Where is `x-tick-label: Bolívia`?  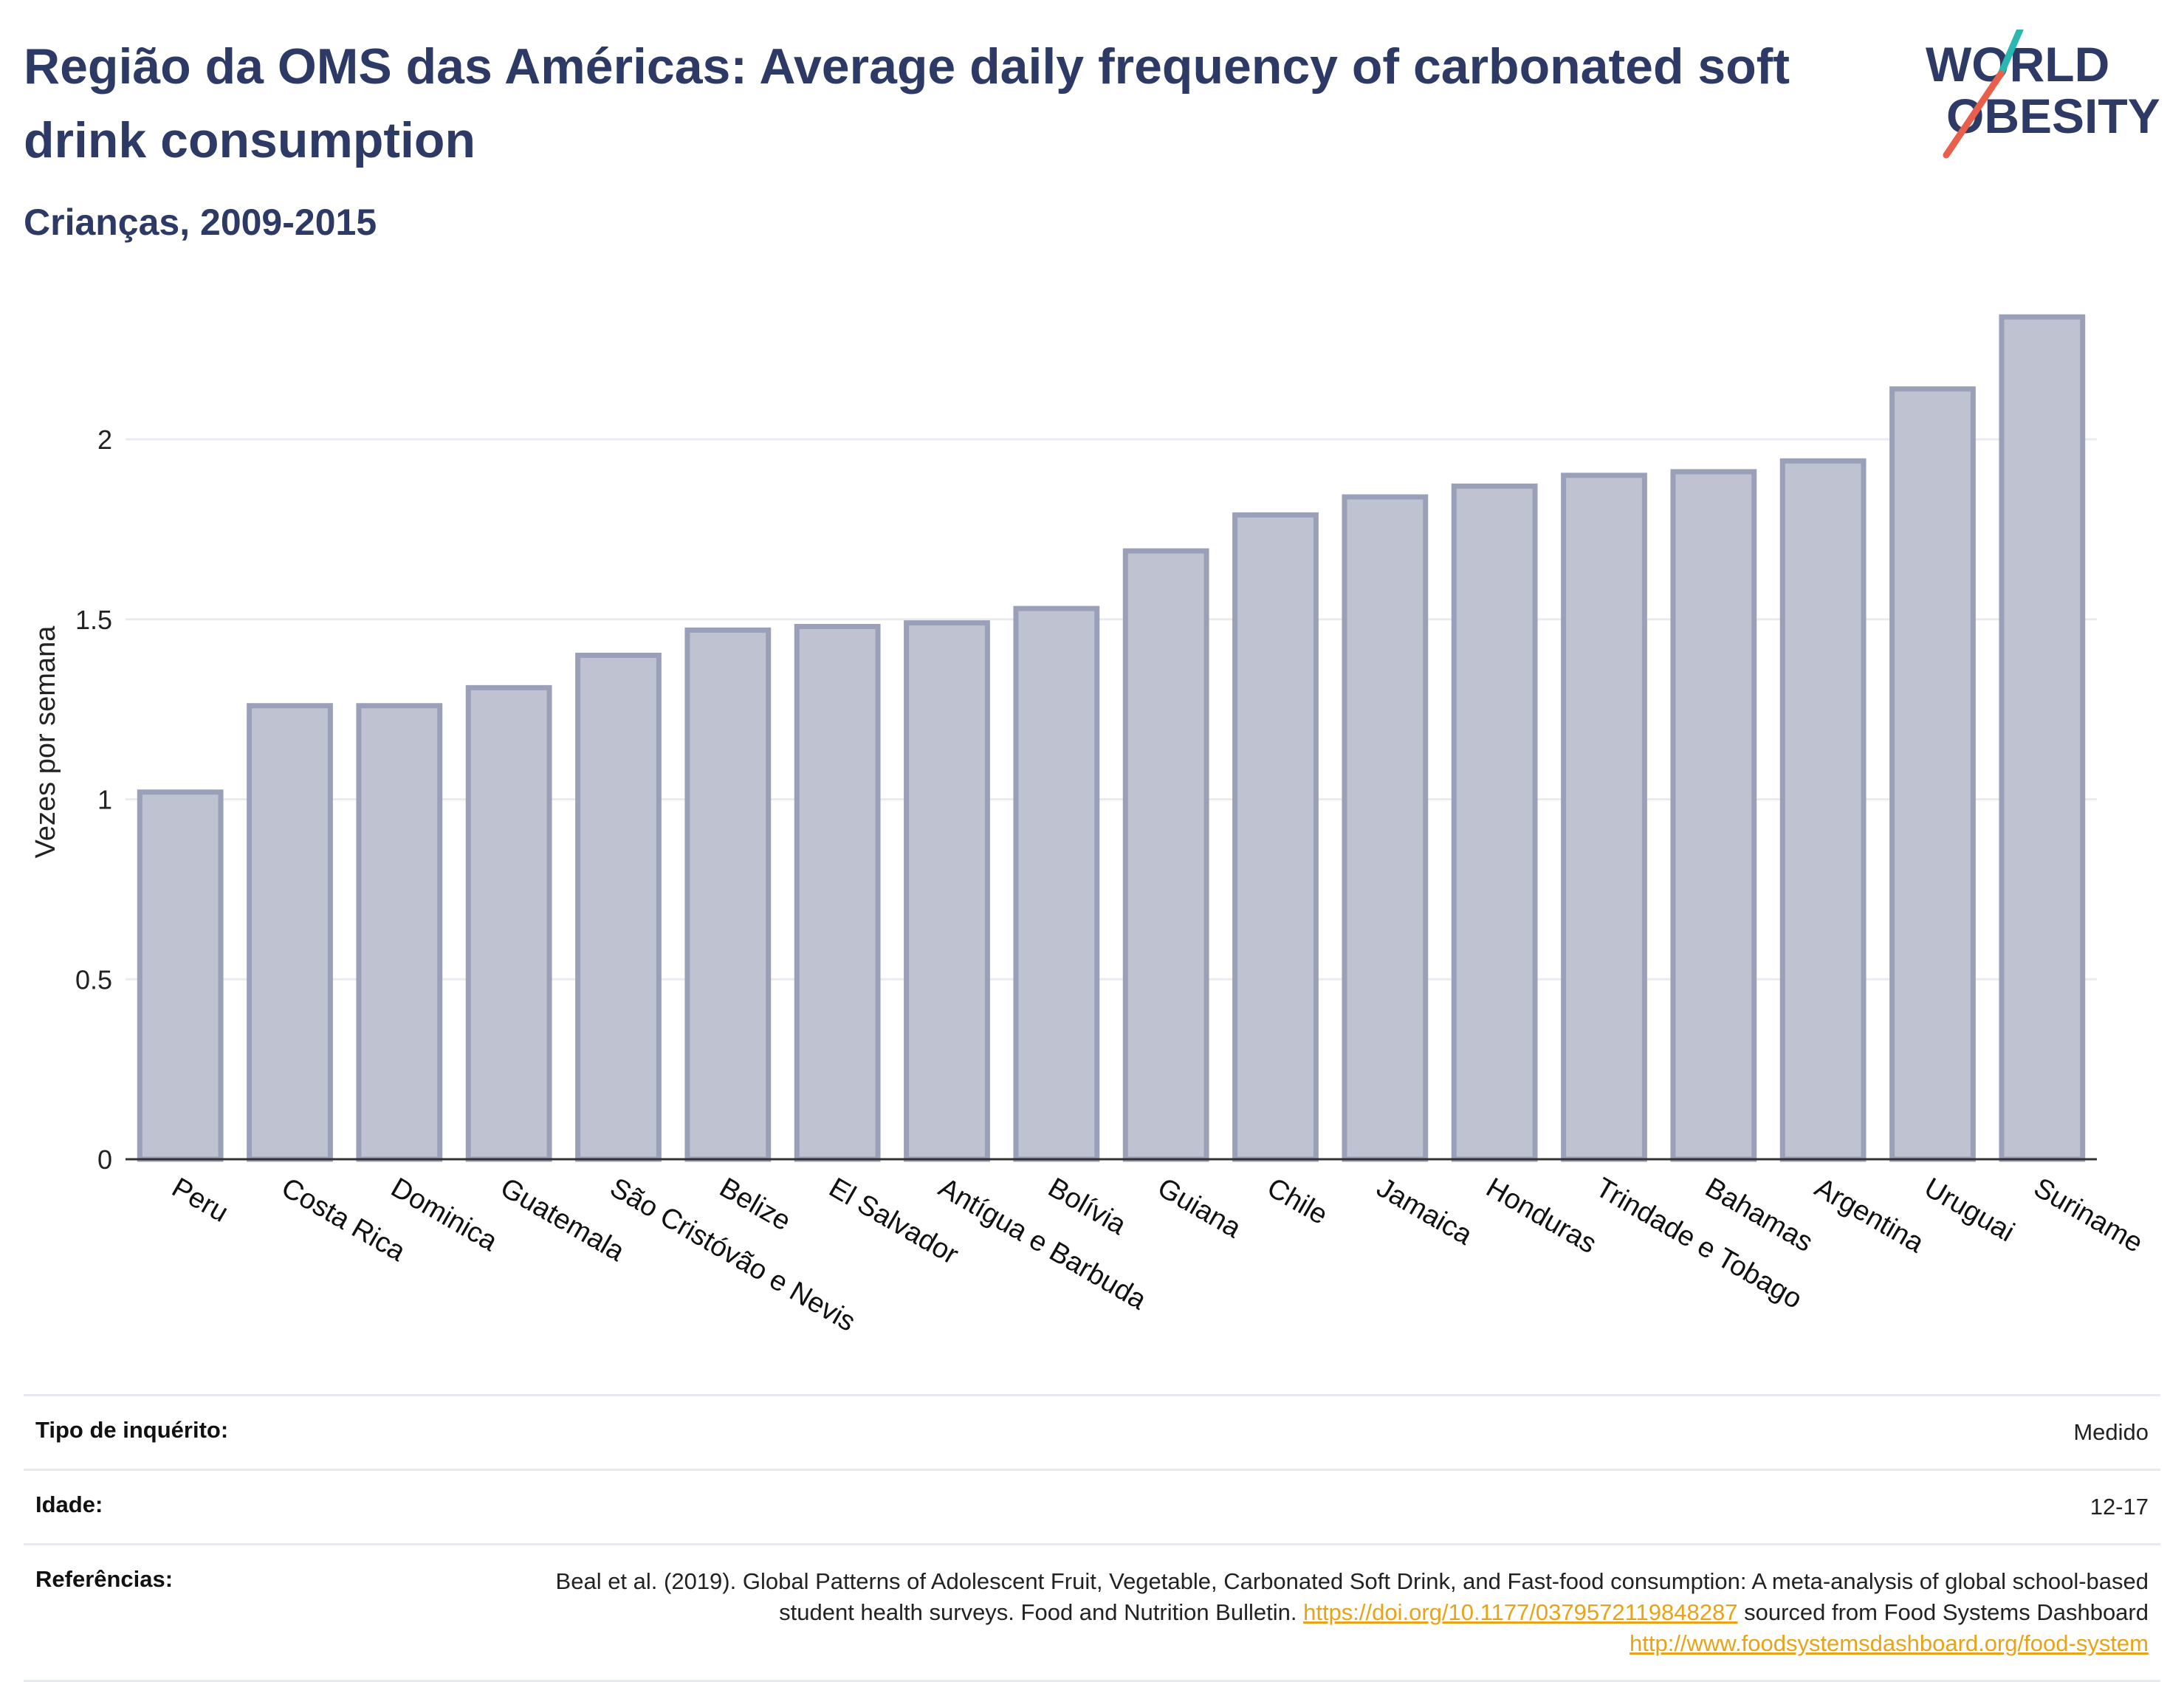 x-tick-label: Bolívia is located at coordinates (1087, 1206).